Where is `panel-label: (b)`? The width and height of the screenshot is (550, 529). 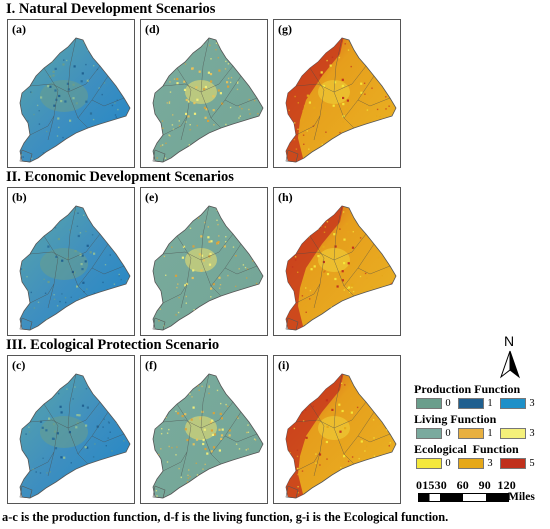 panel-label: (b) is located at coordinates (19, 197).